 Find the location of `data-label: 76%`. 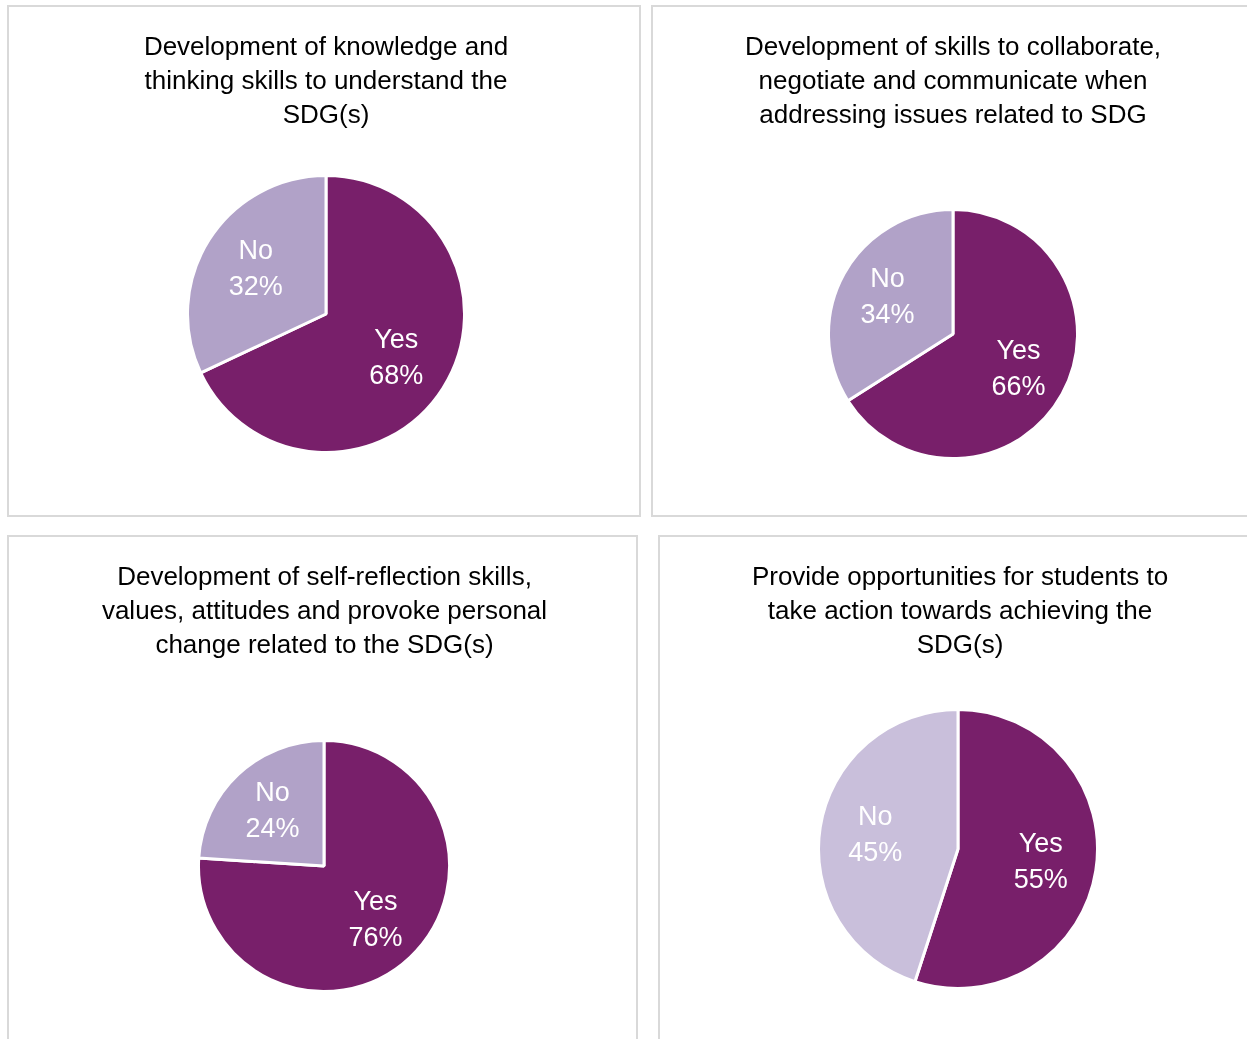

data-label: 76% is located at coordinates (375, 937).